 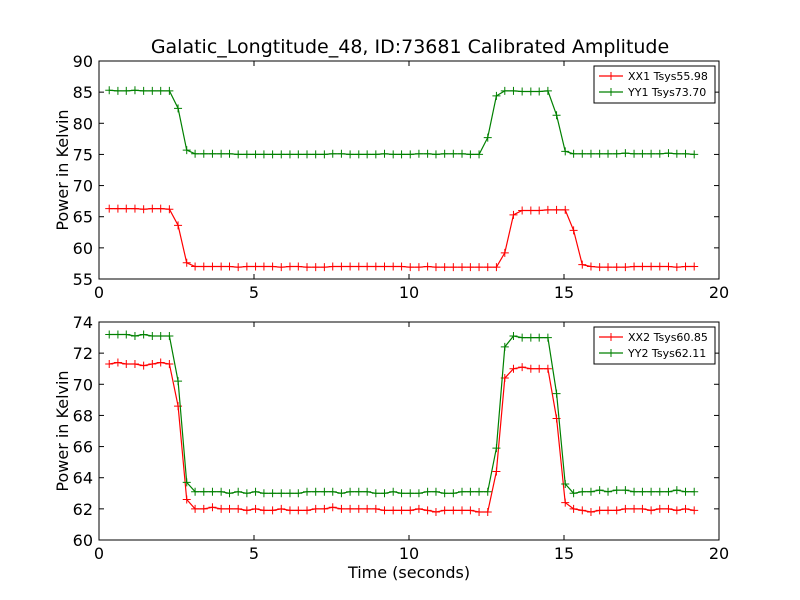 What do you see at coordinates (83, 540) in the screenshot?
I see `y-tick-label: 60` at bounding box center [83, 540].